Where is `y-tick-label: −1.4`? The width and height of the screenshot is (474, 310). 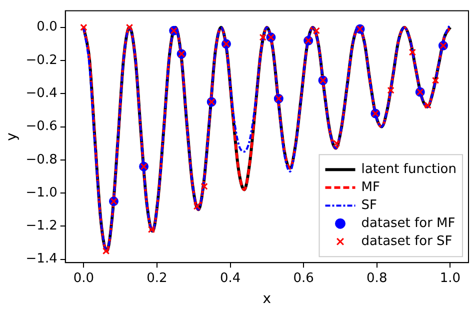 y-tick-label: −1.4 is located at coordinates (42, 259).